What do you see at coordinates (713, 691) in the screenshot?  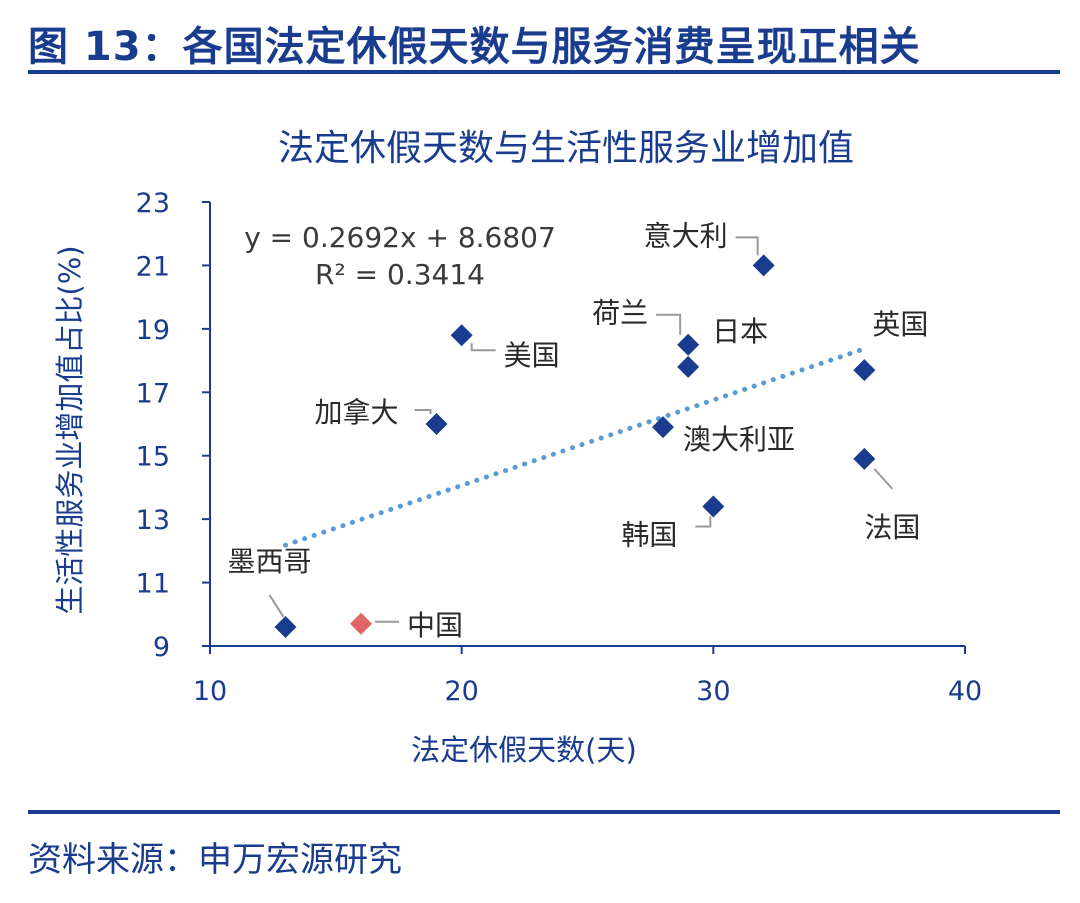 I see `x-tick-label: 30` at bounding box center [713, 691].